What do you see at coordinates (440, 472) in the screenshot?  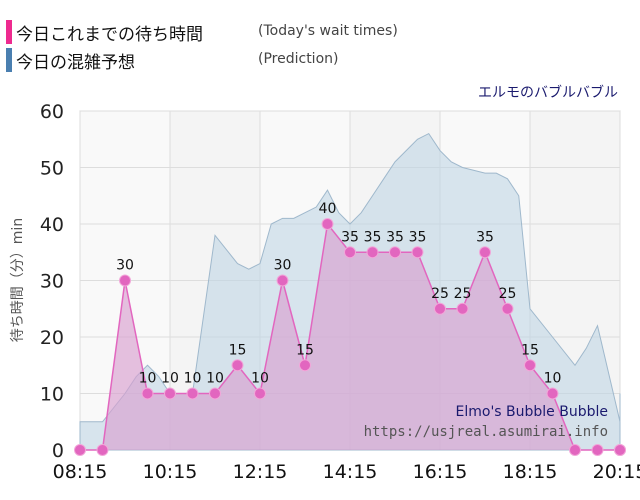 I see `x-tick-label: 16:15` at bounding box center [440, 472].